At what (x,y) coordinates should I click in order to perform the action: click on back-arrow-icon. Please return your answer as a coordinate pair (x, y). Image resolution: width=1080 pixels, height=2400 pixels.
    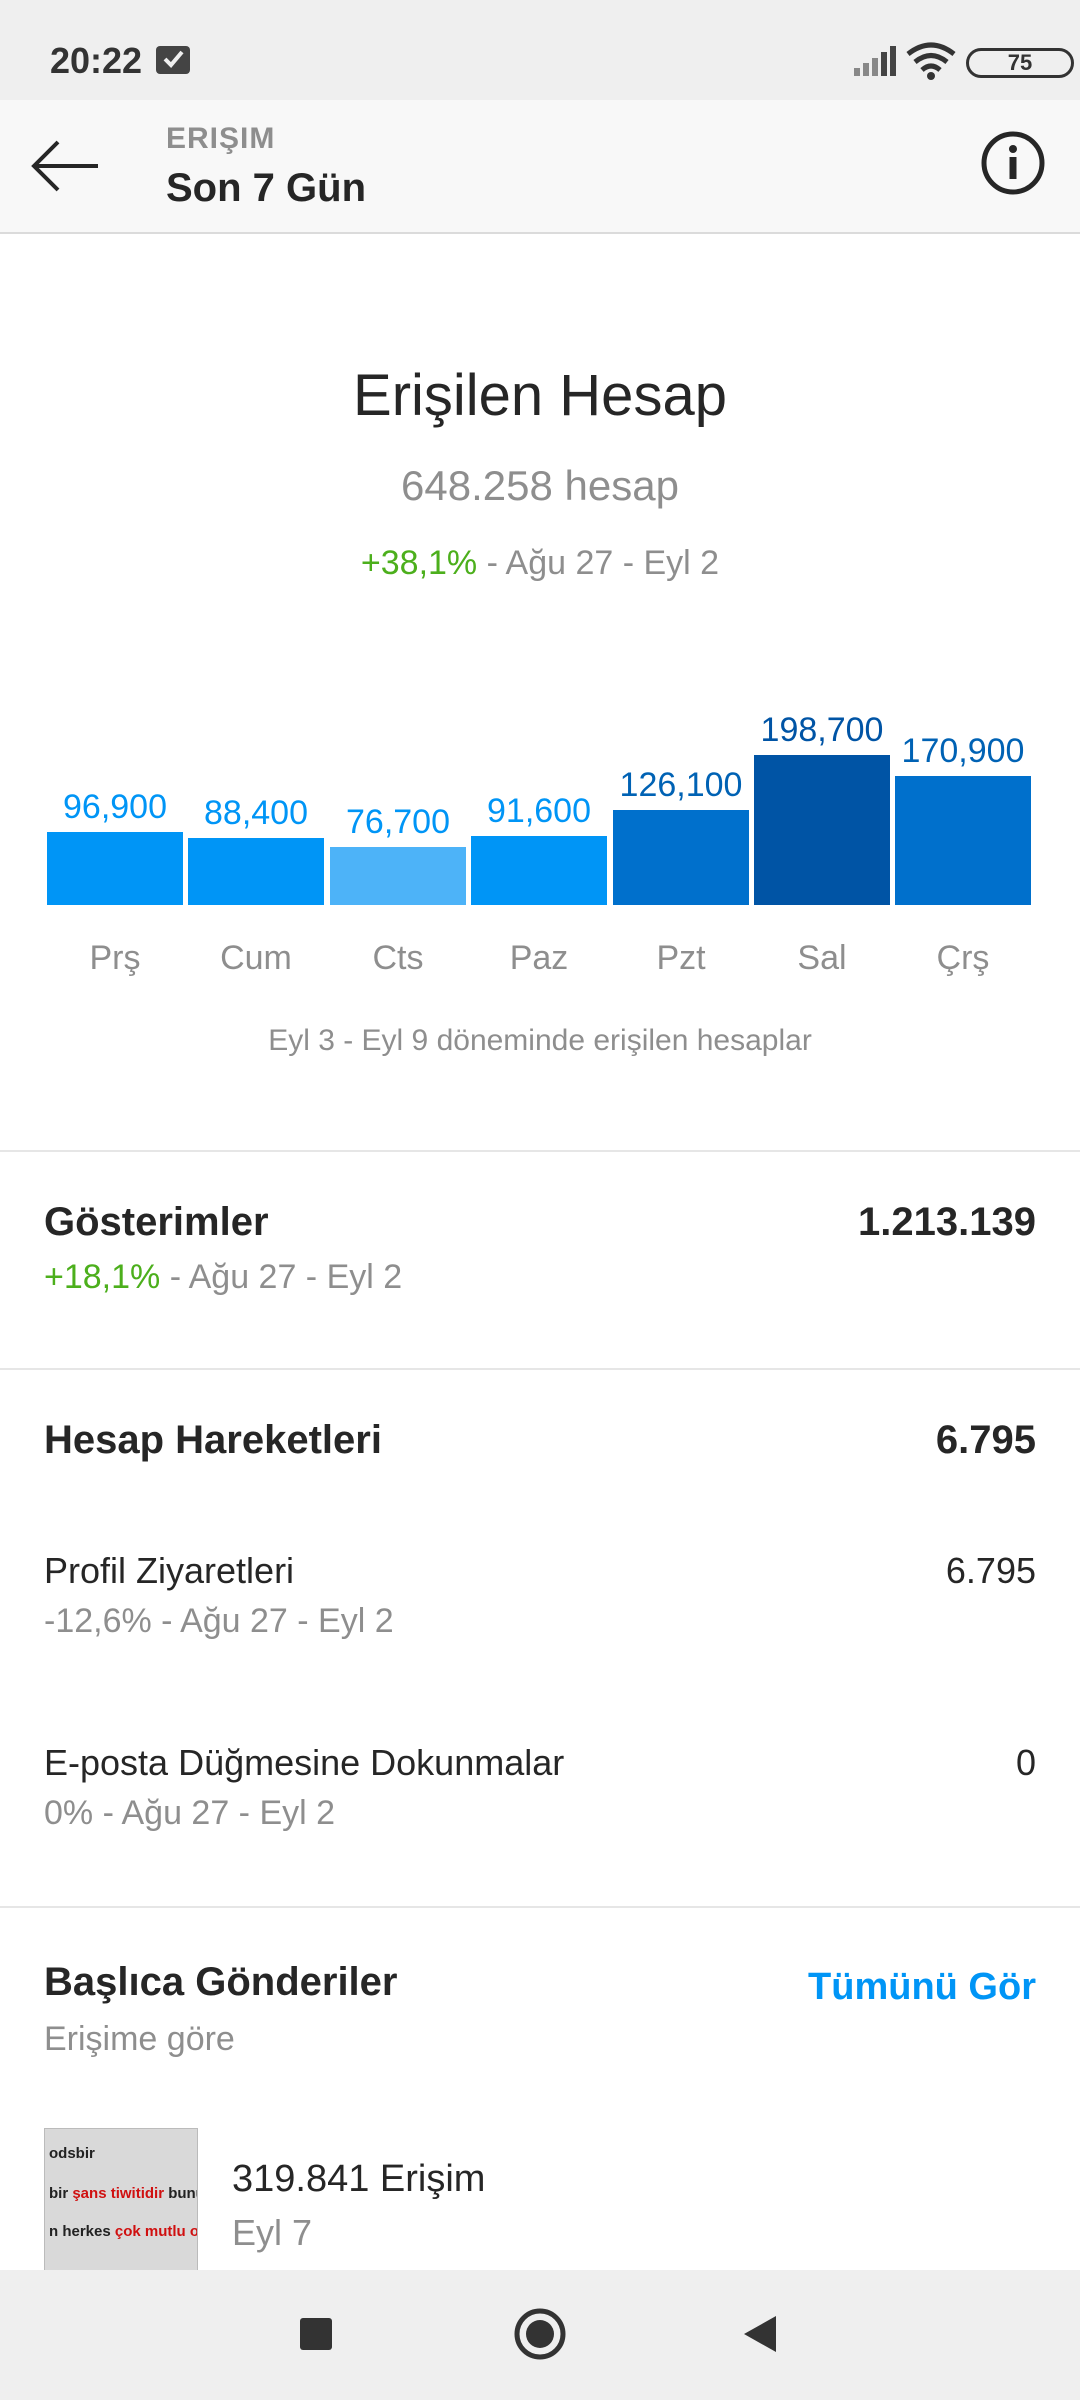
    Looking at the image, I should click on (65, 166).